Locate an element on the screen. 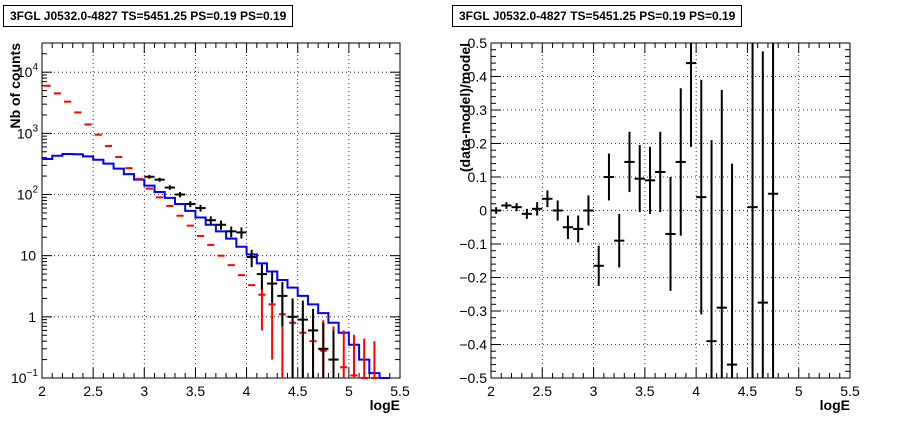 The width and height of the screenshot is (898, 421). right-y-tick-label: 0.5 is located at coordinates (478, 43).